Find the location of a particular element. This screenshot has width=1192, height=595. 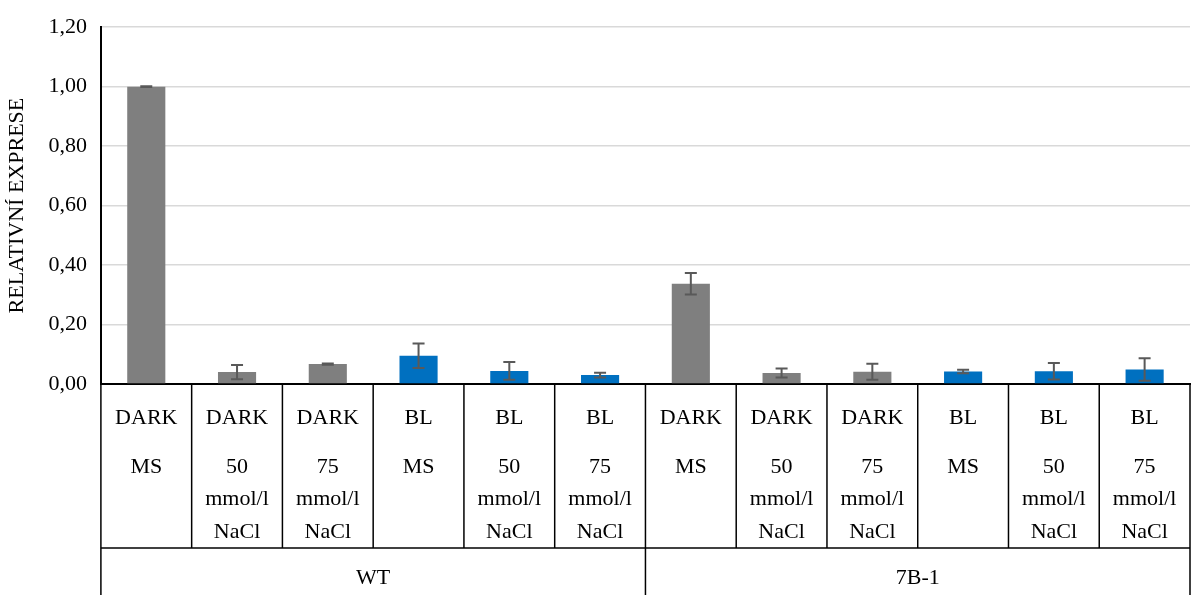

y-tick-label: 1,00 is located at coordinates (67, 85).